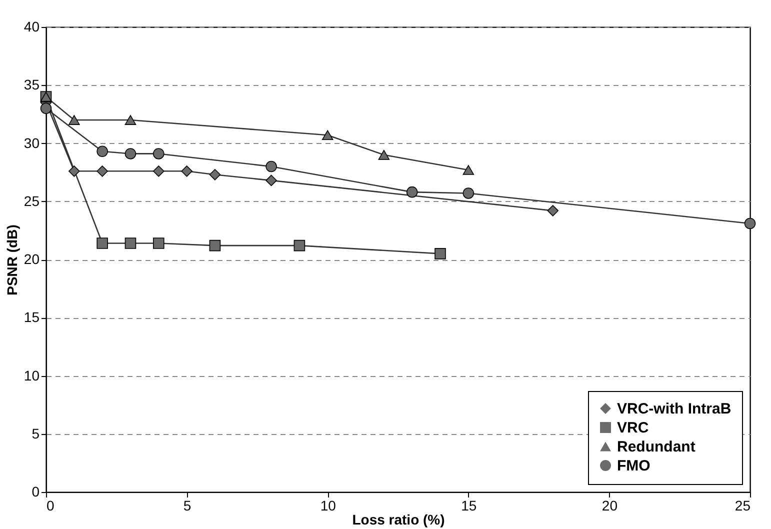 This screenshot has height=529, width=771. What do you see at coordinates (674, 409) in the screenshot?
I see `legend-label: VRC-with IntraB` at bounding box center [674, 409].